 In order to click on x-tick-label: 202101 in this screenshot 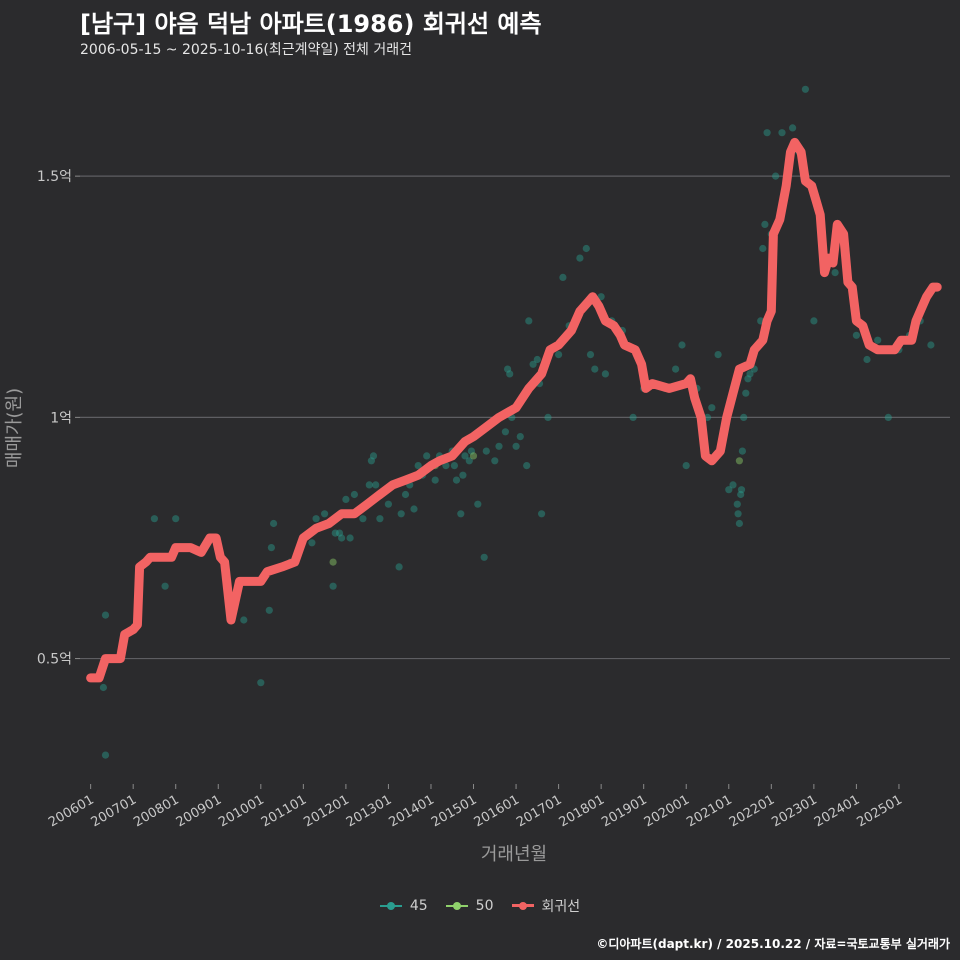, I will do `click(709, 811)`.